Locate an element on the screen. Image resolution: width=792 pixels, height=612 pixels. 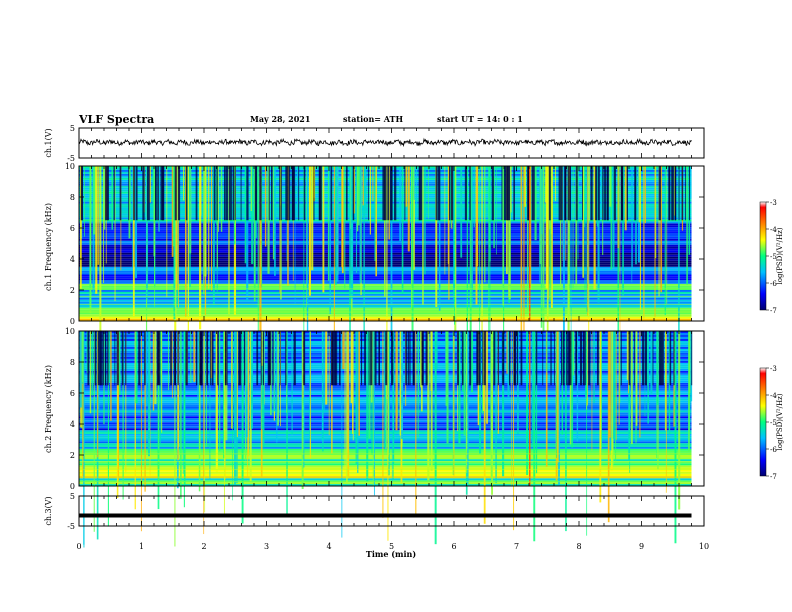
ch1-colorbar is located at coordinates (763, 256).